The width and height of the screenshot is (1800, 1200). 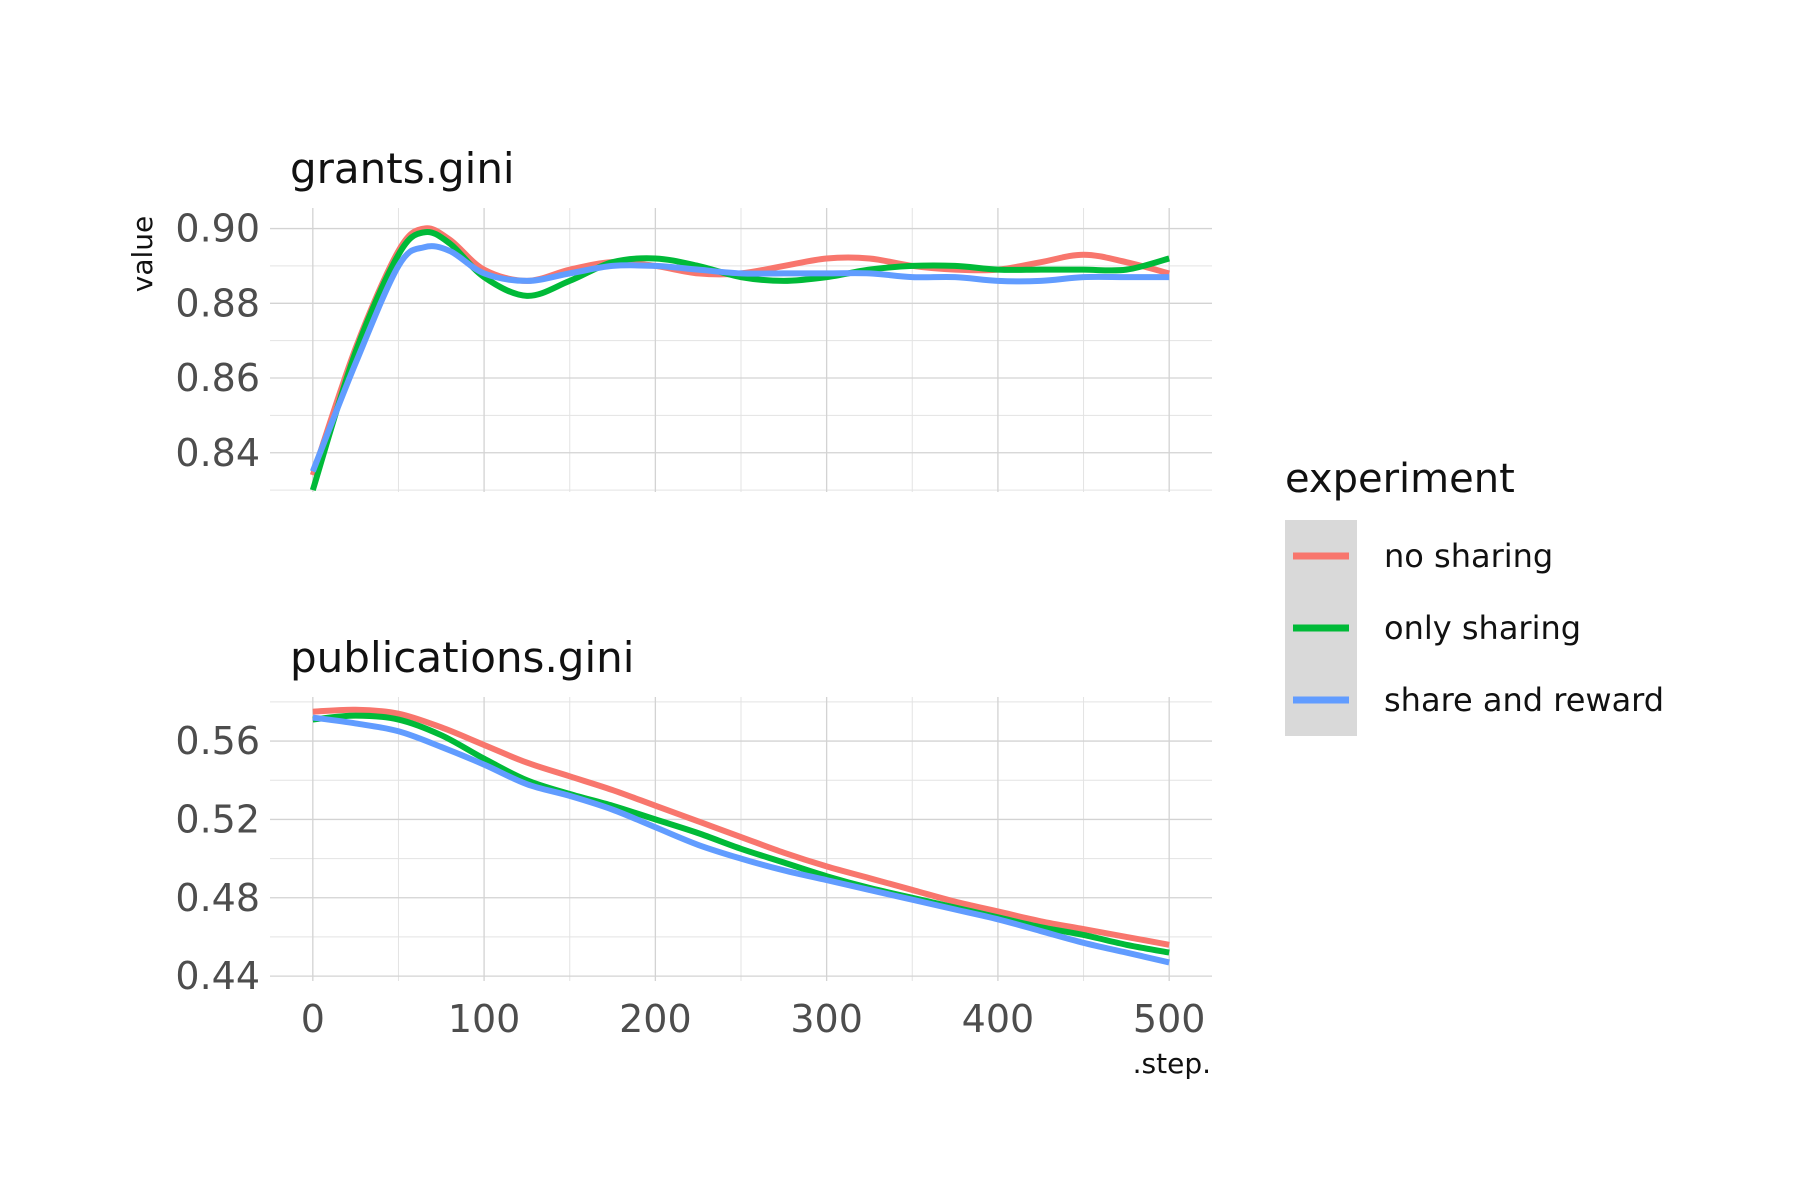 I want to click on facet-title-grants: grants.gini, so click(x=402, y=168).